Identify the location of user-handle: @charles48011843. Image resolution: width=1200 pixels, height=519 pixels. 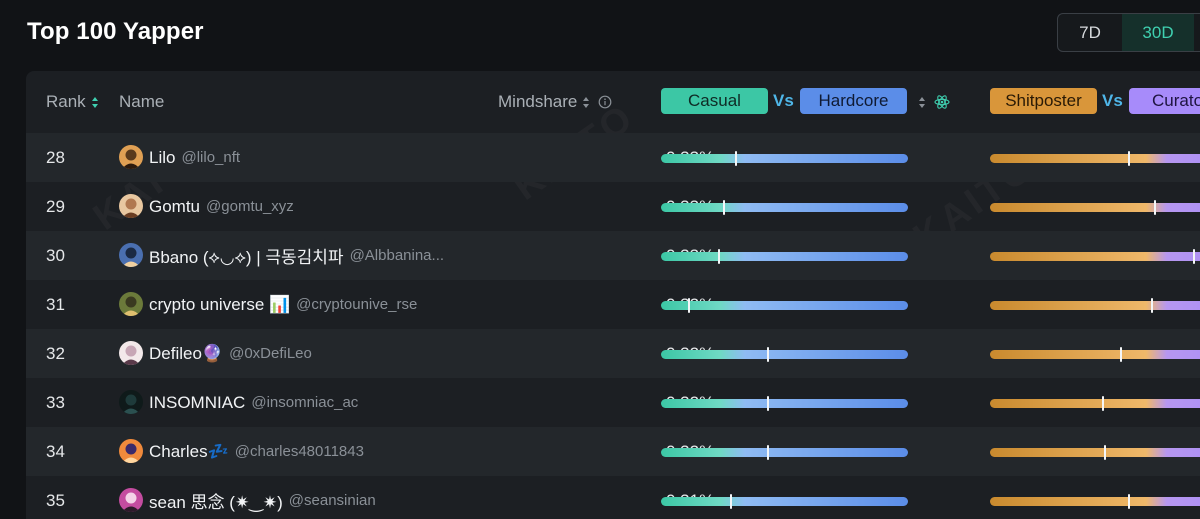
(299, 451).